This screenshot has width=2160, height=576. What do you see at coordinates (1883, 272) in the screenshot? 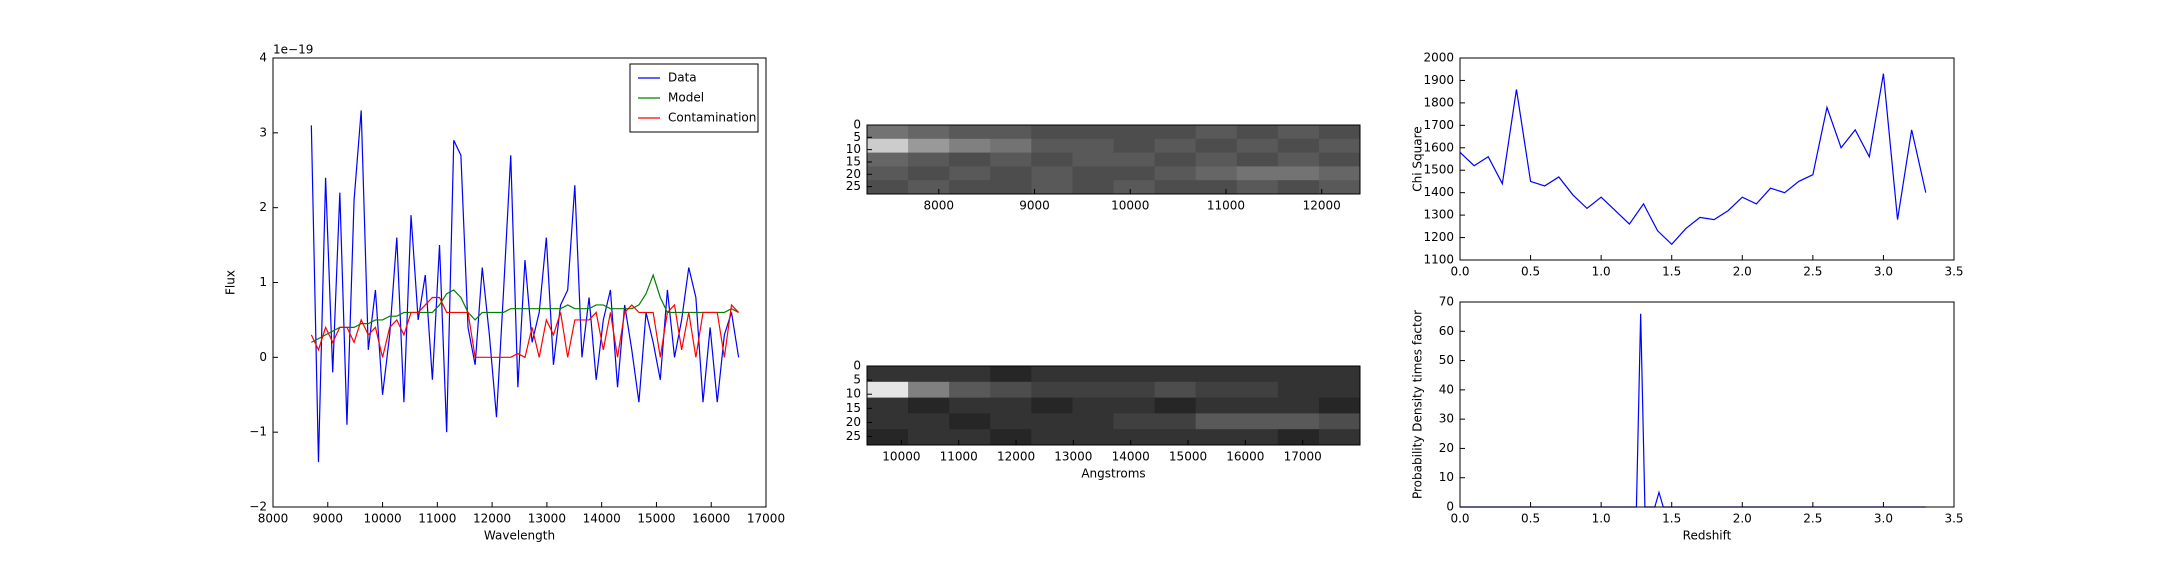
I see `x-tick-label: 3.0` at bounding box center [1883, 272].